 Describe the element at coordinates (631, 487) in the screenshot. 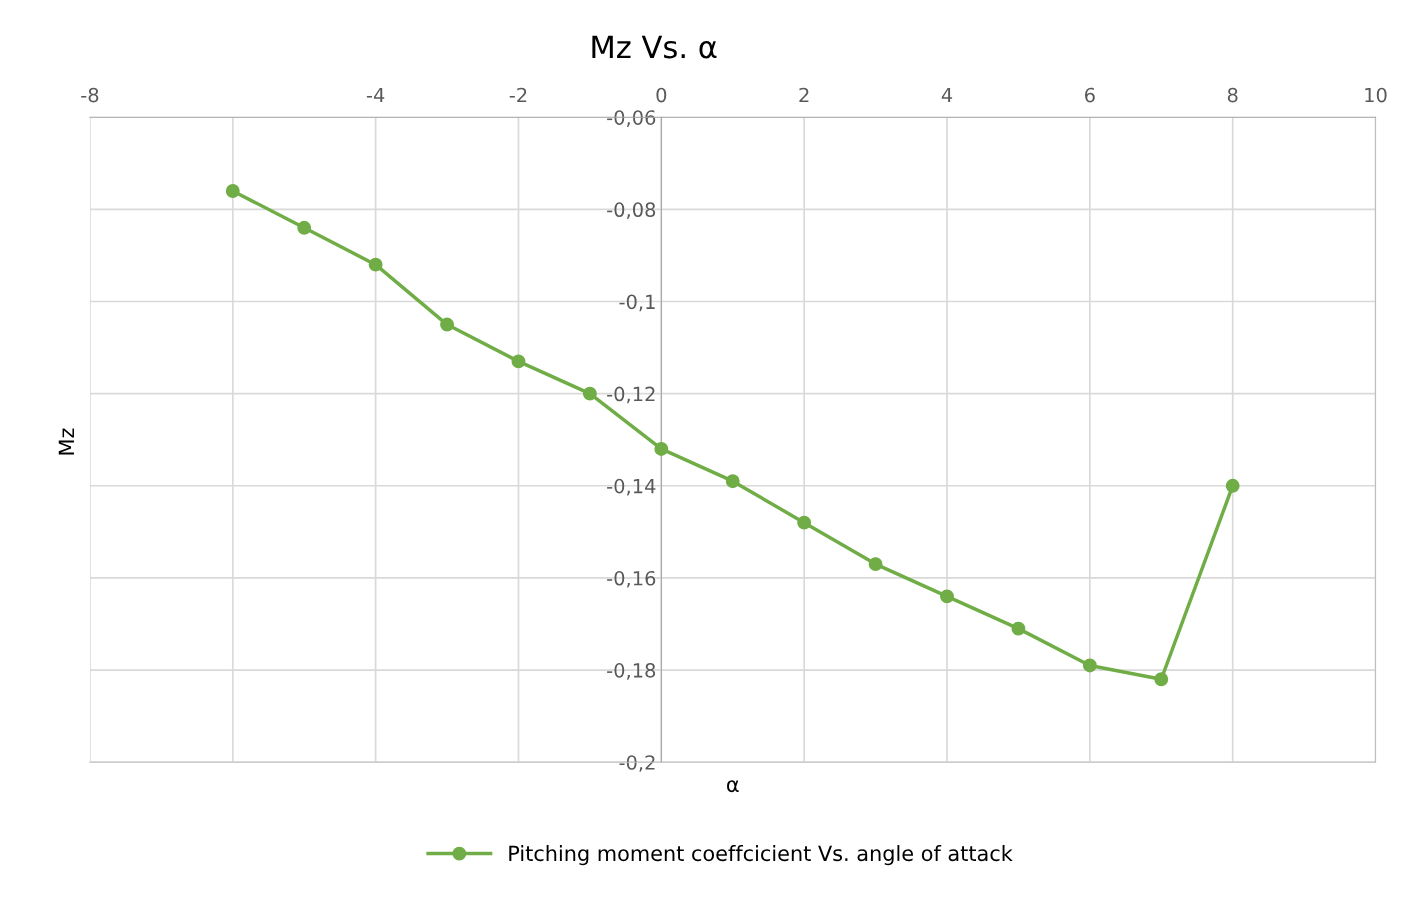

I see `y-tick-label: -0,14` at that location.